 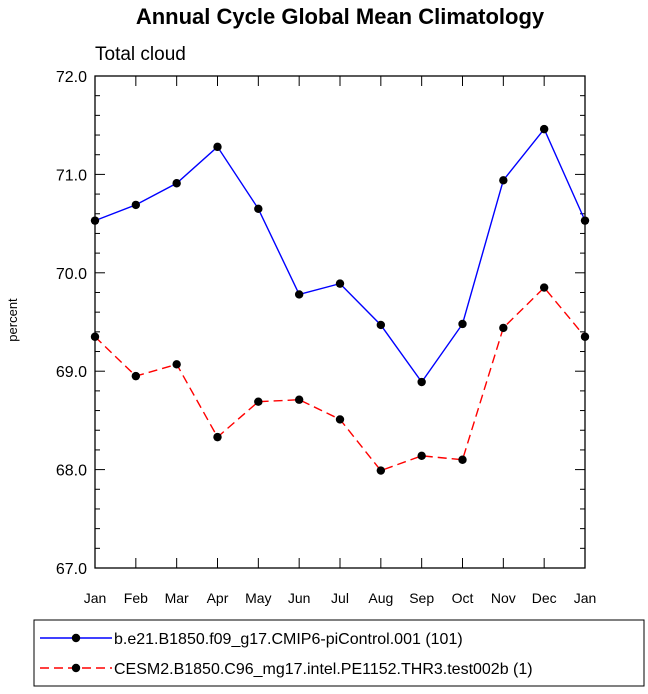 I want to click on y-axis-label: percent, so click(x=12, y=320).